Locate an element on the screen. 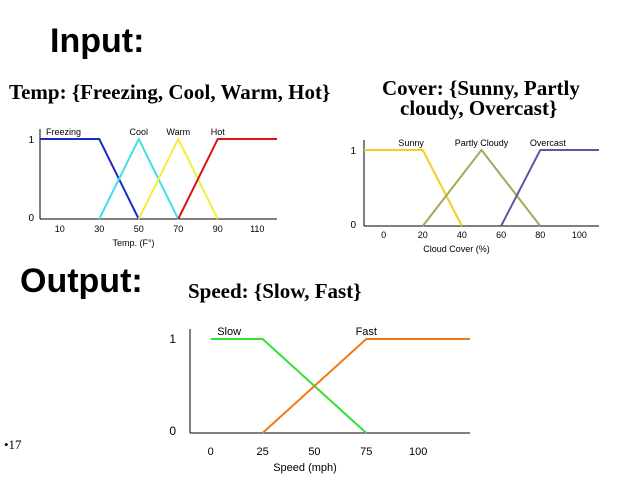 This screenshot has height=478, width=638. speed-series-fast is located at coordinates (365, 386).